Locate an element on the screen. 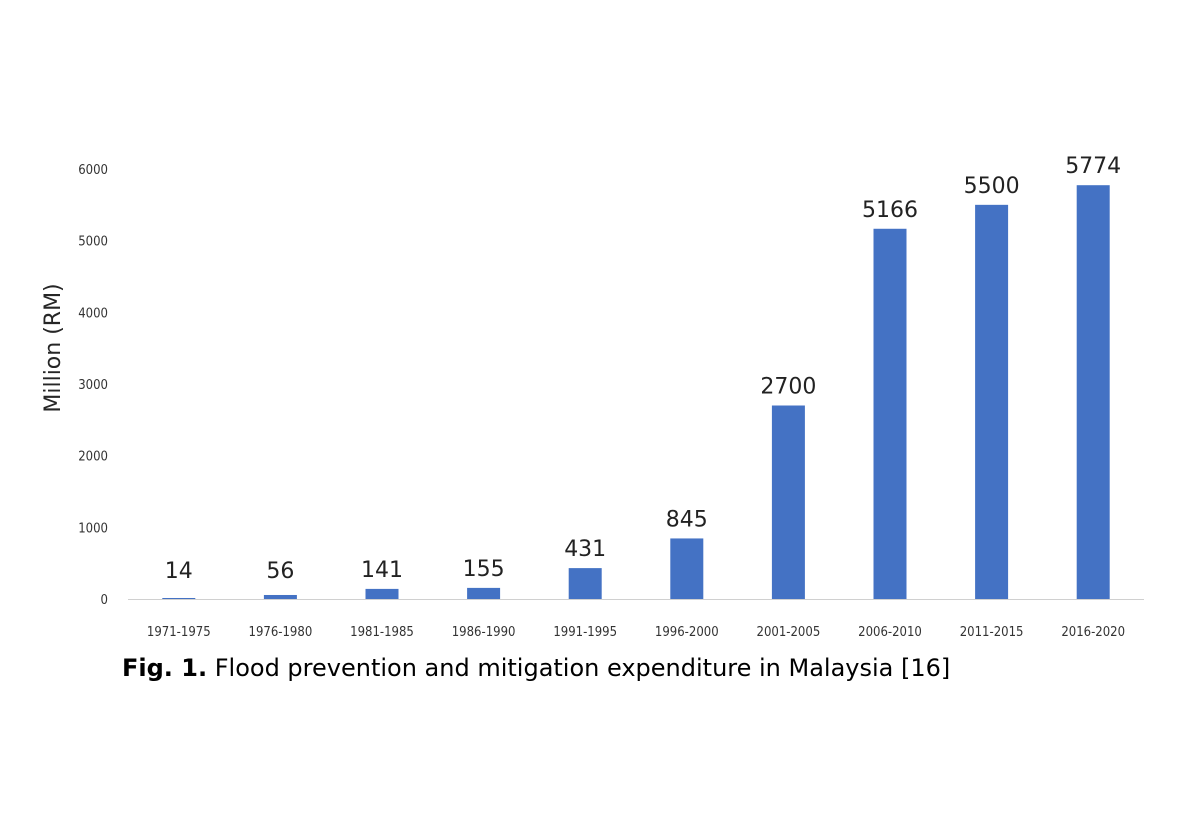 The height and width of the screenshot is (828, 1182). x-tick-label: 2006-2010 is located at coordinates (890, 632).